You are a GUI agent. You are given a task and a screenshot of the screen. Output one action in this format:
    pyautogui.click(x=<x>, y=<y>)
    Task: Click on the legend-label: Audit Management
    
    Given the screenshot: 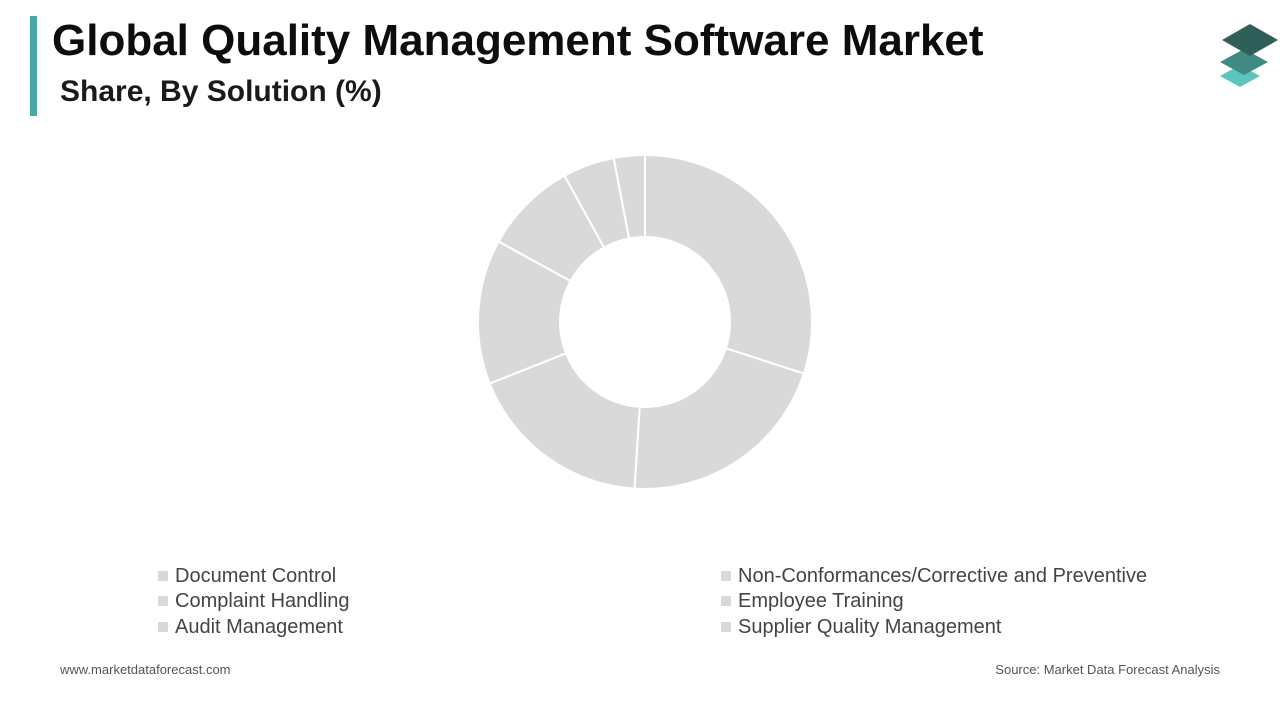 What is the action you would take?
    pyautogui.click(x=259, y=627)
    